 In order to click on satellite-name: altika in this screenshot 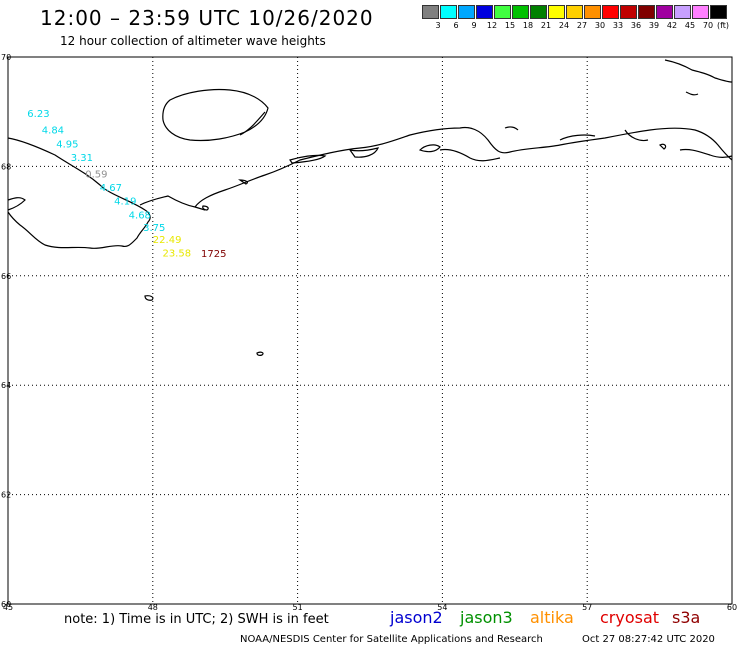, I will do `click(552, 617)`.